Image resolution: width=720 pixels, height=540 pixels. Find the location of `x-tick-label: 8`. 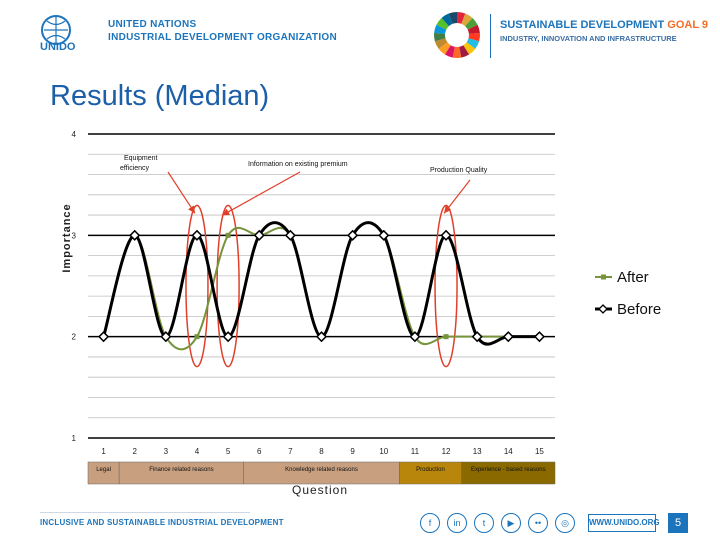

x-tick-label: 8 is located at coordinates (321, 451).